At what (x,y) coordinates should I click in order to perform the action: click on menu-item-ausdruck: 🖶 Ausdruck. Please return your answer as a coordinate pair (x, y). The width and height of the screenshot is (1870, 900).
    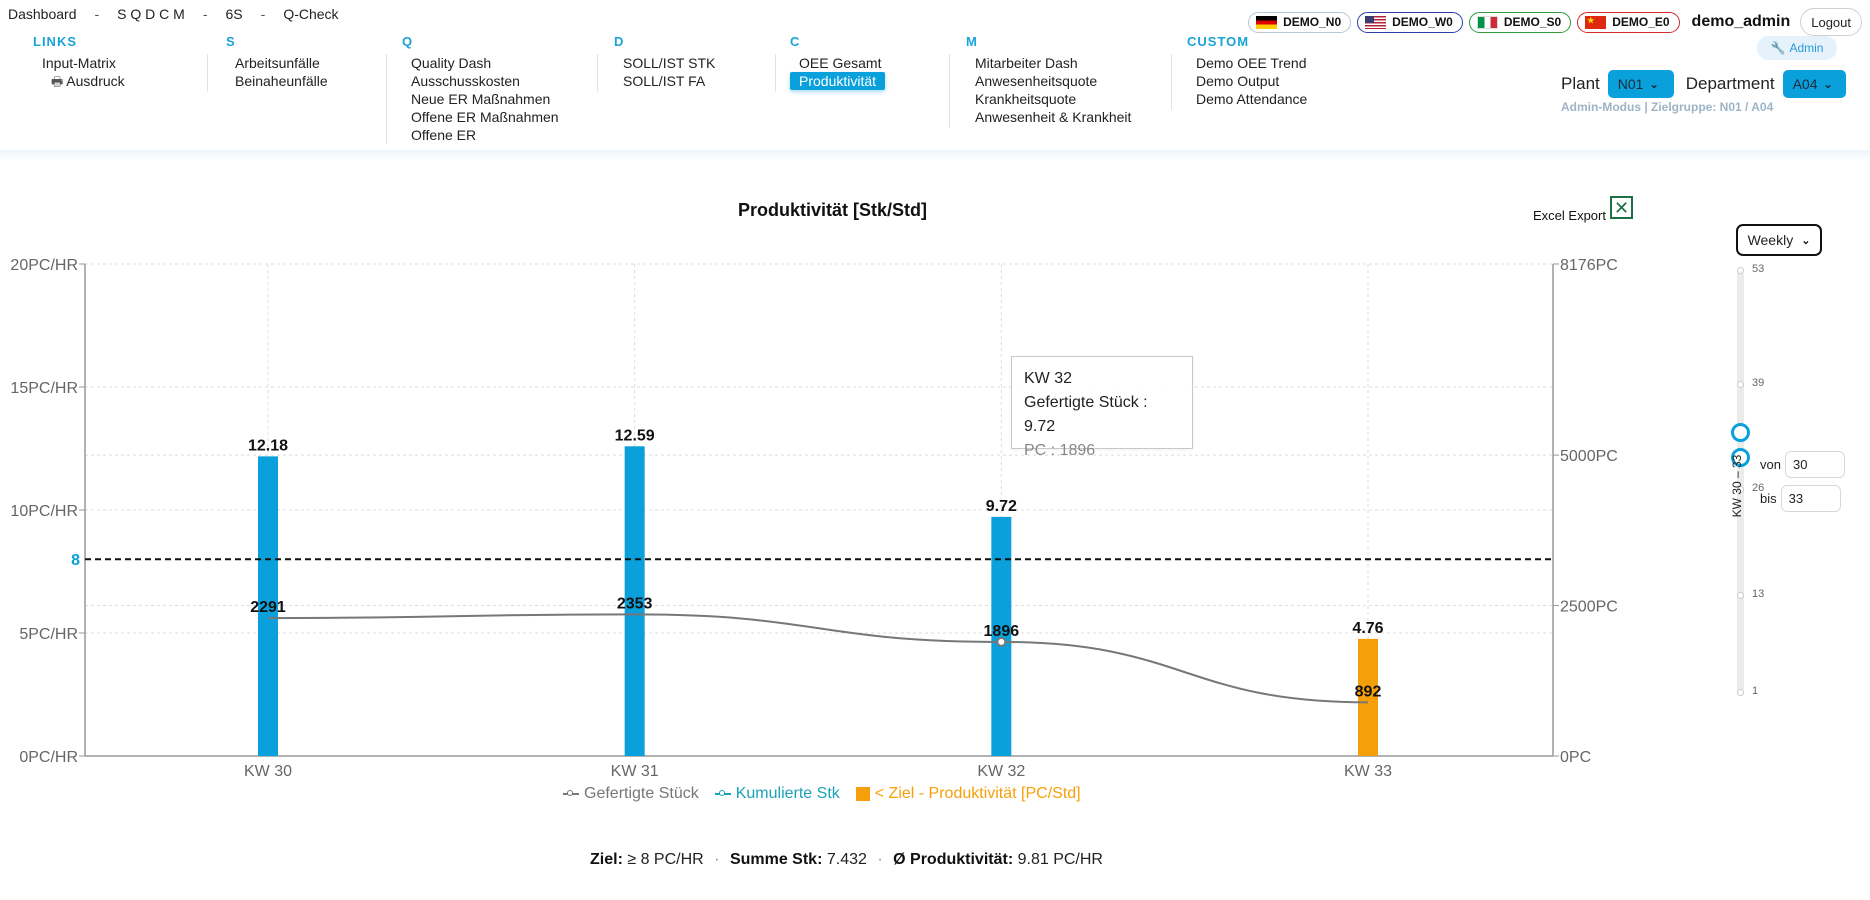
    Looking at the image, I should click on (83, 81).